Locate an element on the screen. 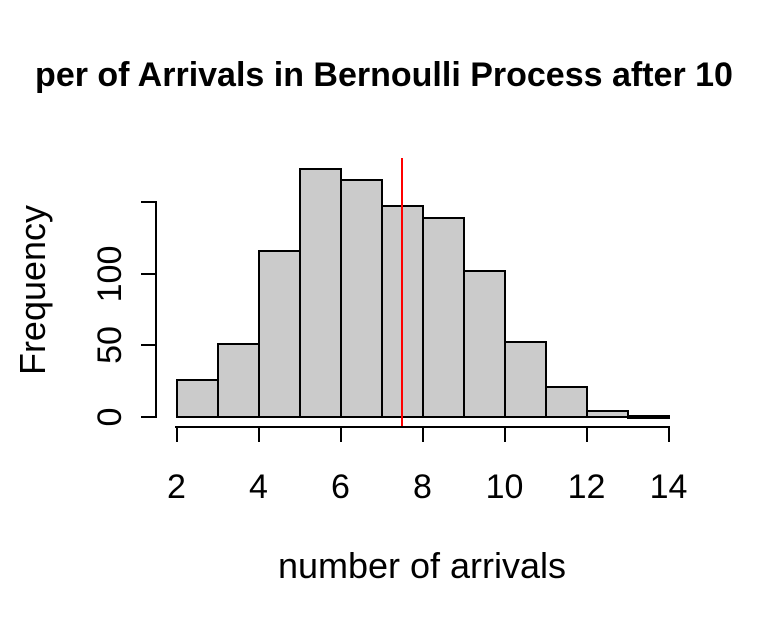 The height and width of the screenshot is (624, 768). x-axis-line is located at coordinates (422, 427).